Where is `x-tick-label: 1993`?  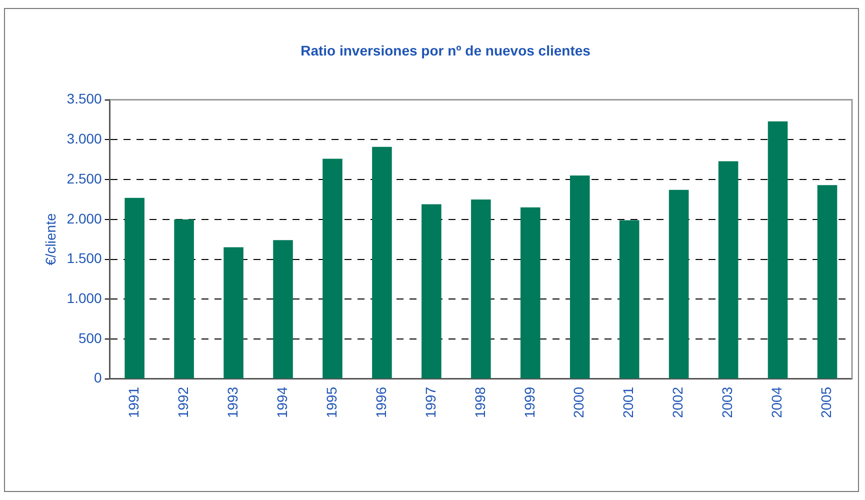 x-tick-label: 1993 is located at coordinates (232, 402).